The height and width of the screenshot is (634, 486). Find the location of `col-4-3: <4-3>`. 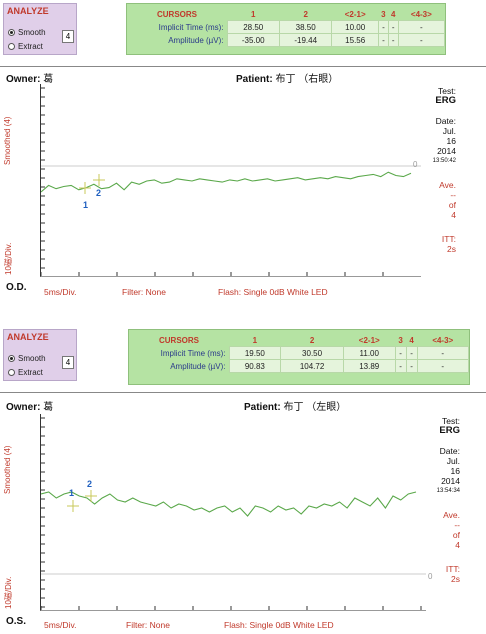

col-4-3: <4-3> is located at coordinates (421, 14).